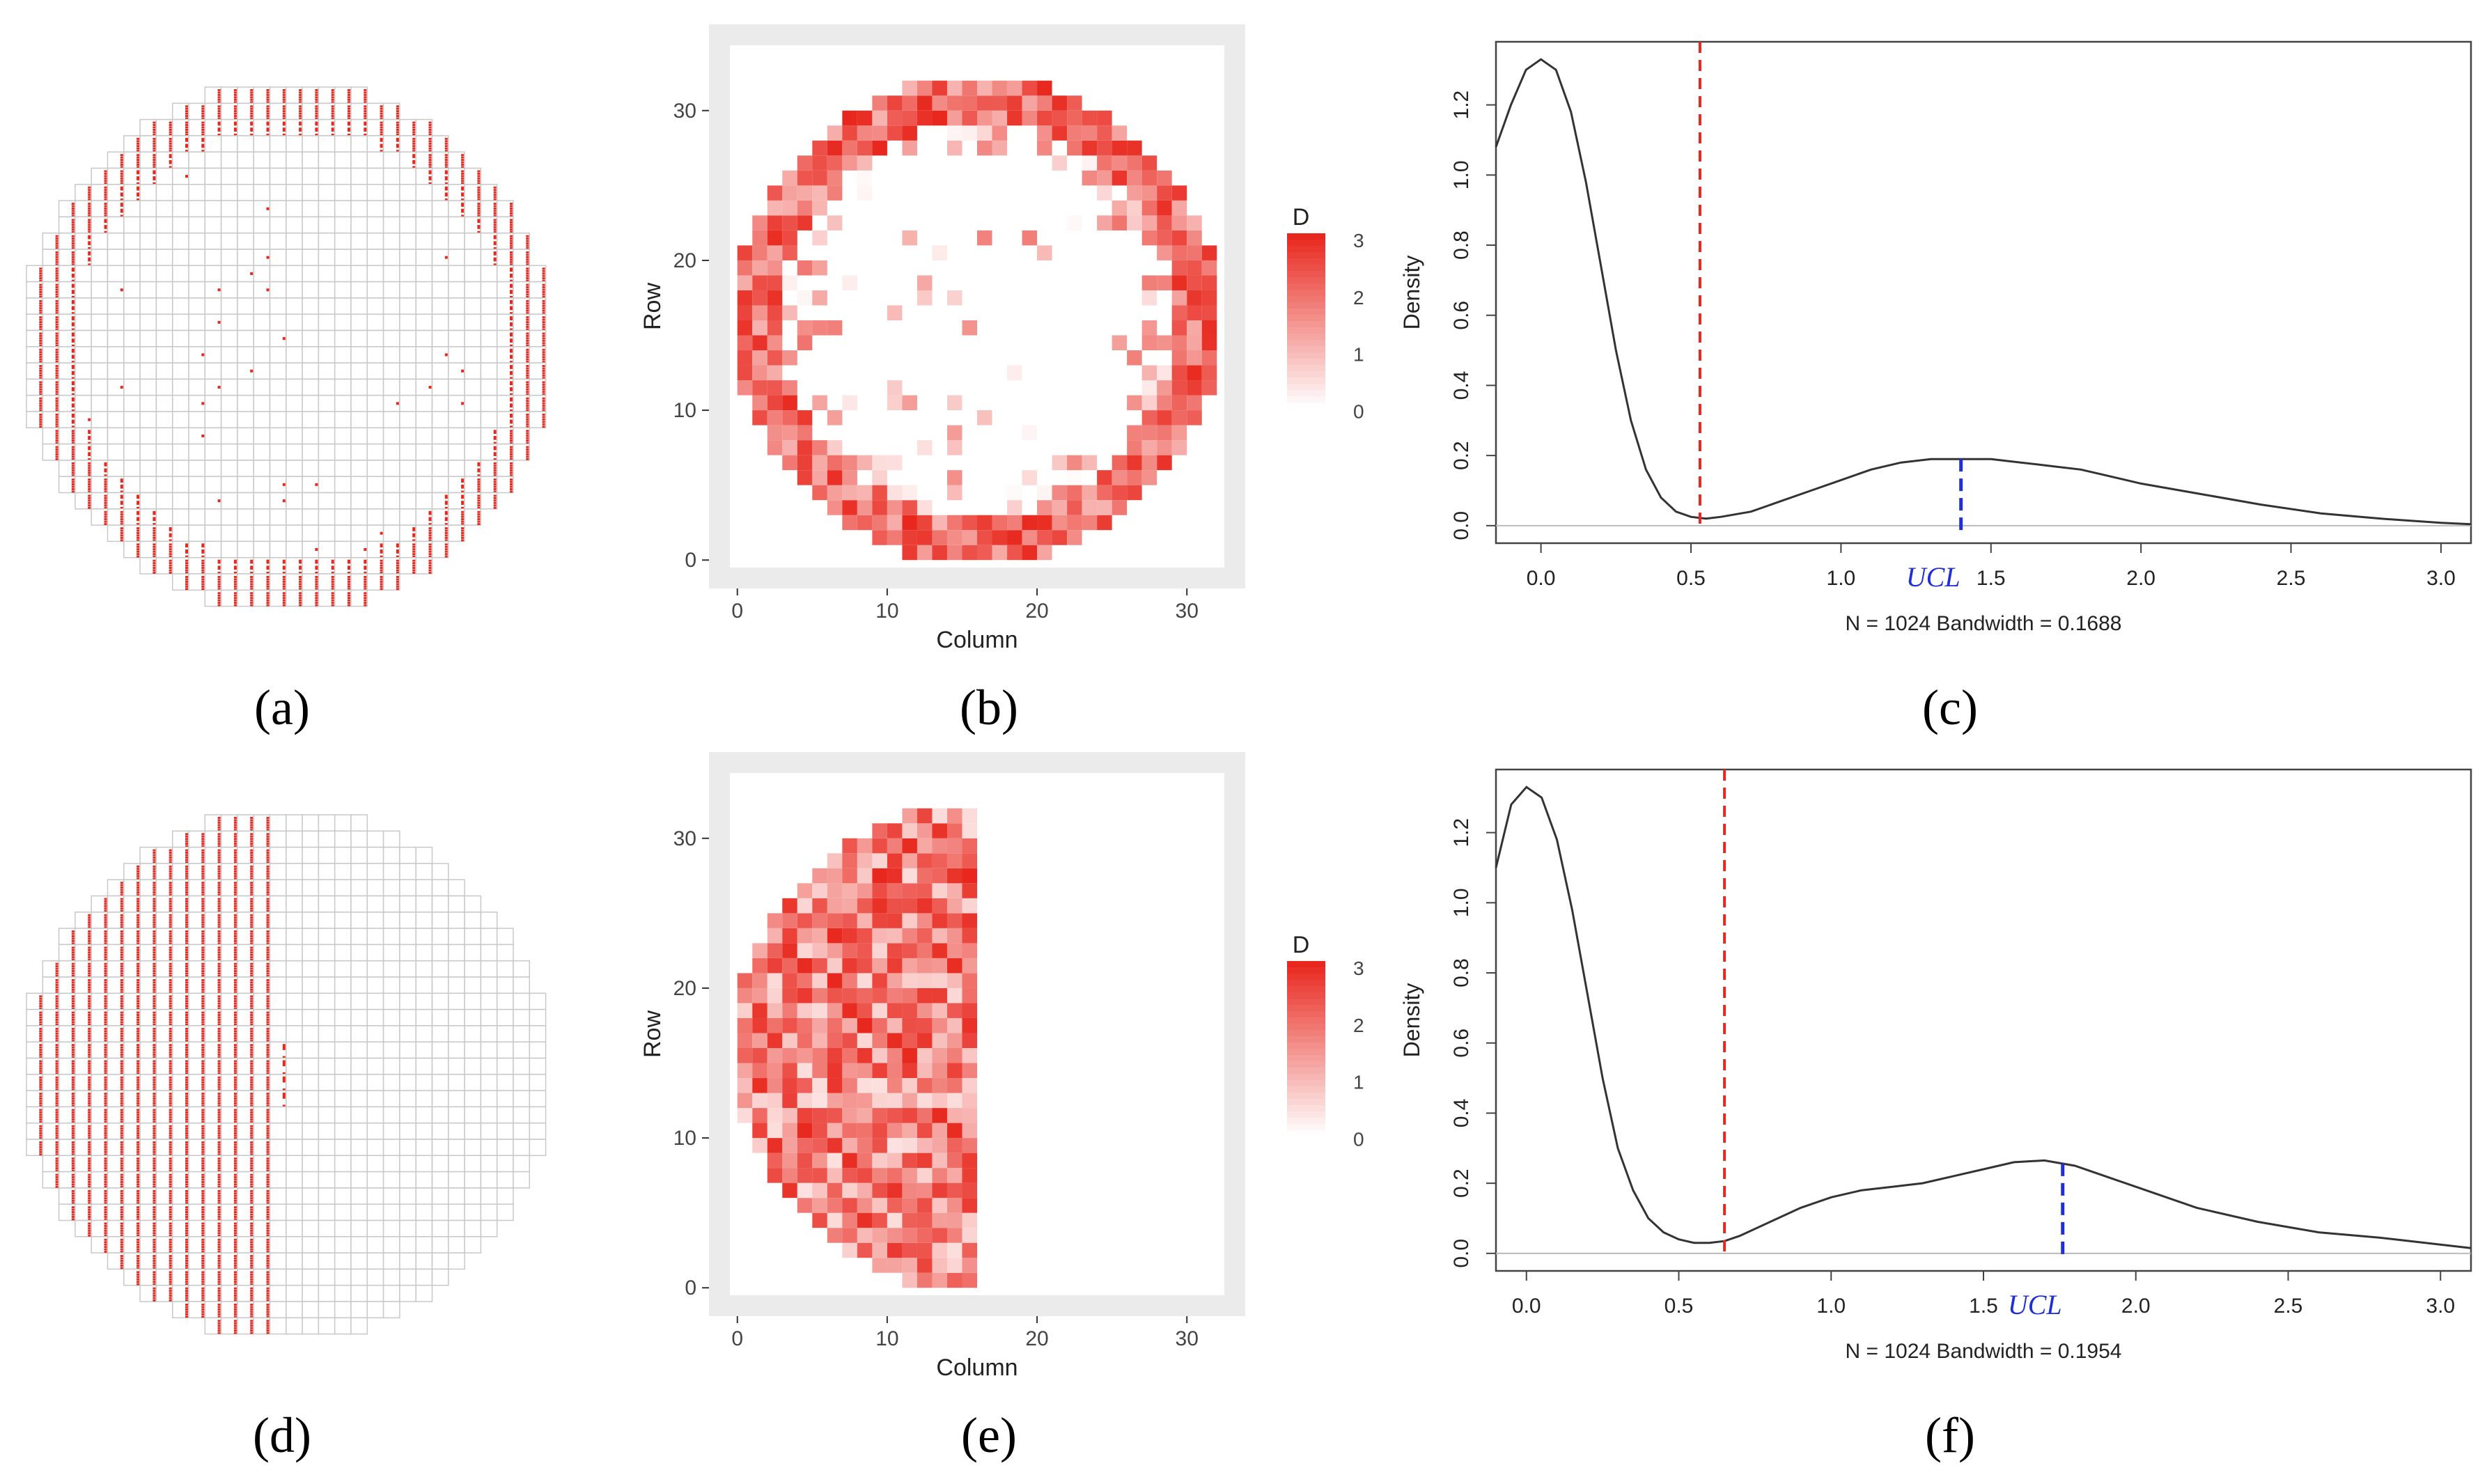 The image size is (2487, 1484). Describe the element at coordinates (1188, 611) in the screenshot. I see `x-tick-label: 30` at that location.